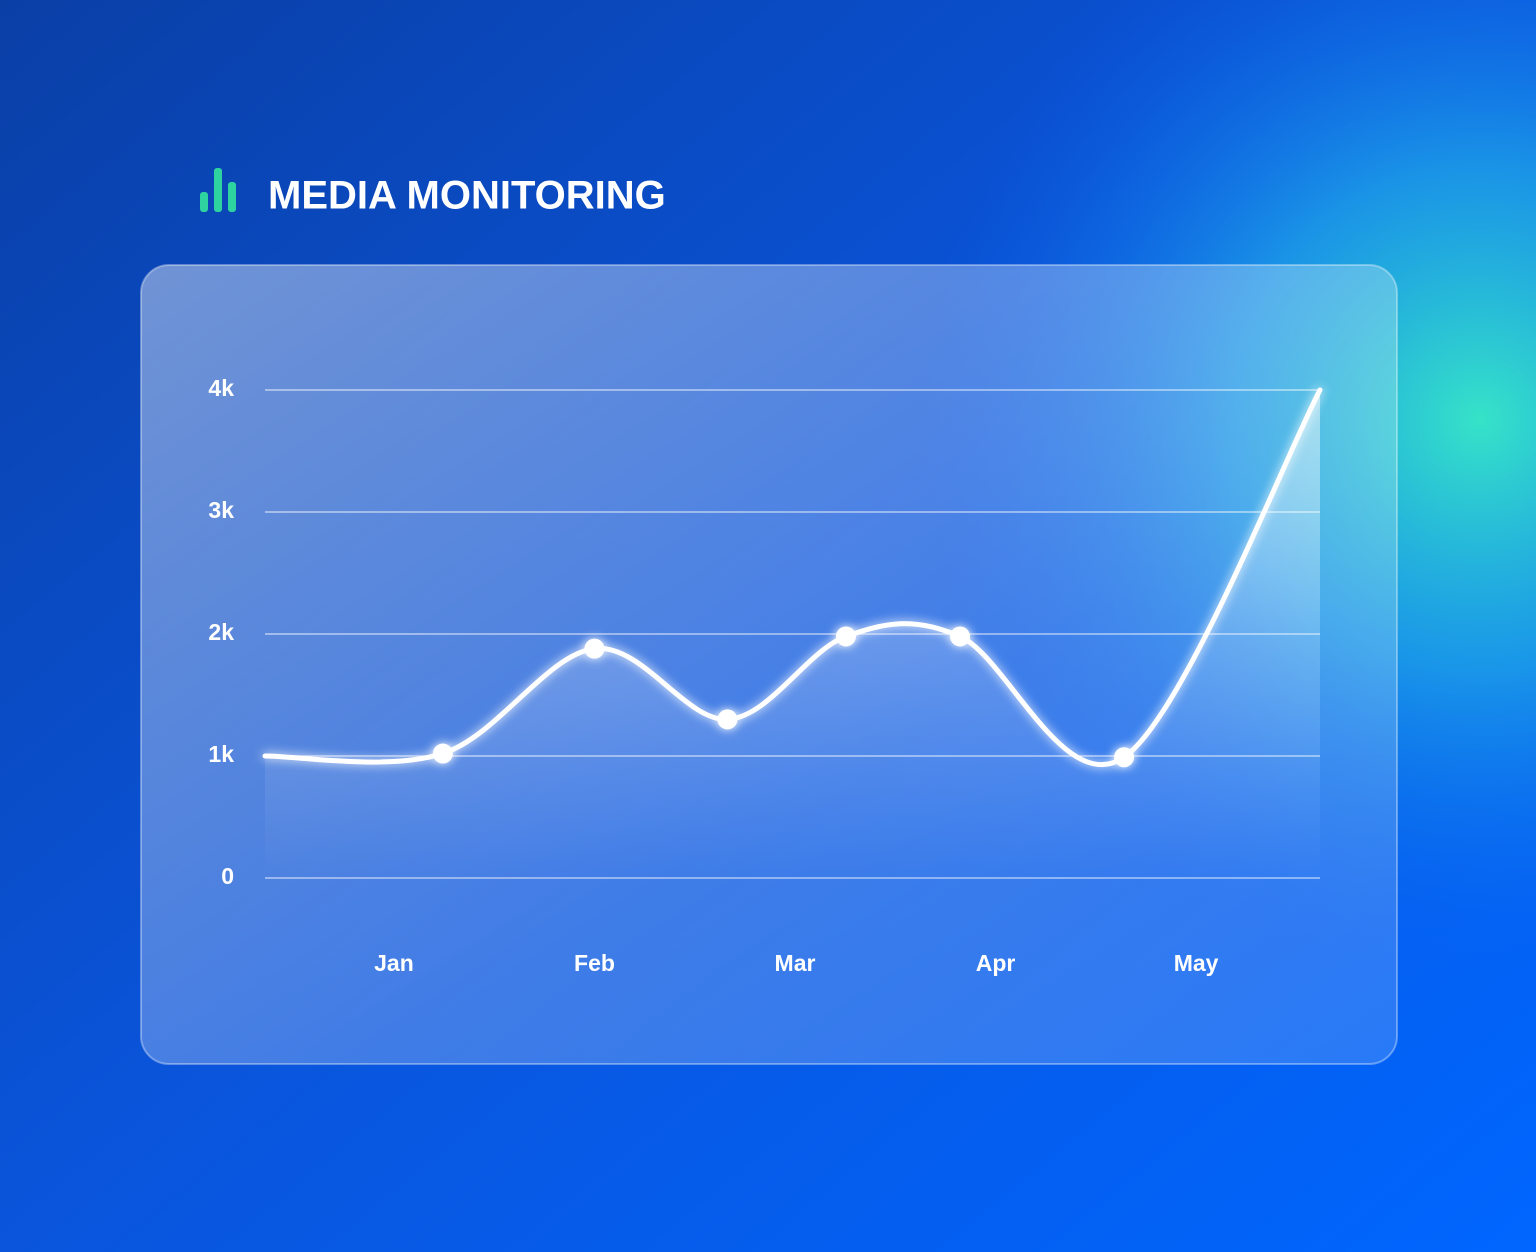 The width and height of the screenshot is (1536, 1252). What do you see at coordinates (221, 388) in the screenshot?
I see `y-tick-label: 4k` at bounding box center [221, 388].